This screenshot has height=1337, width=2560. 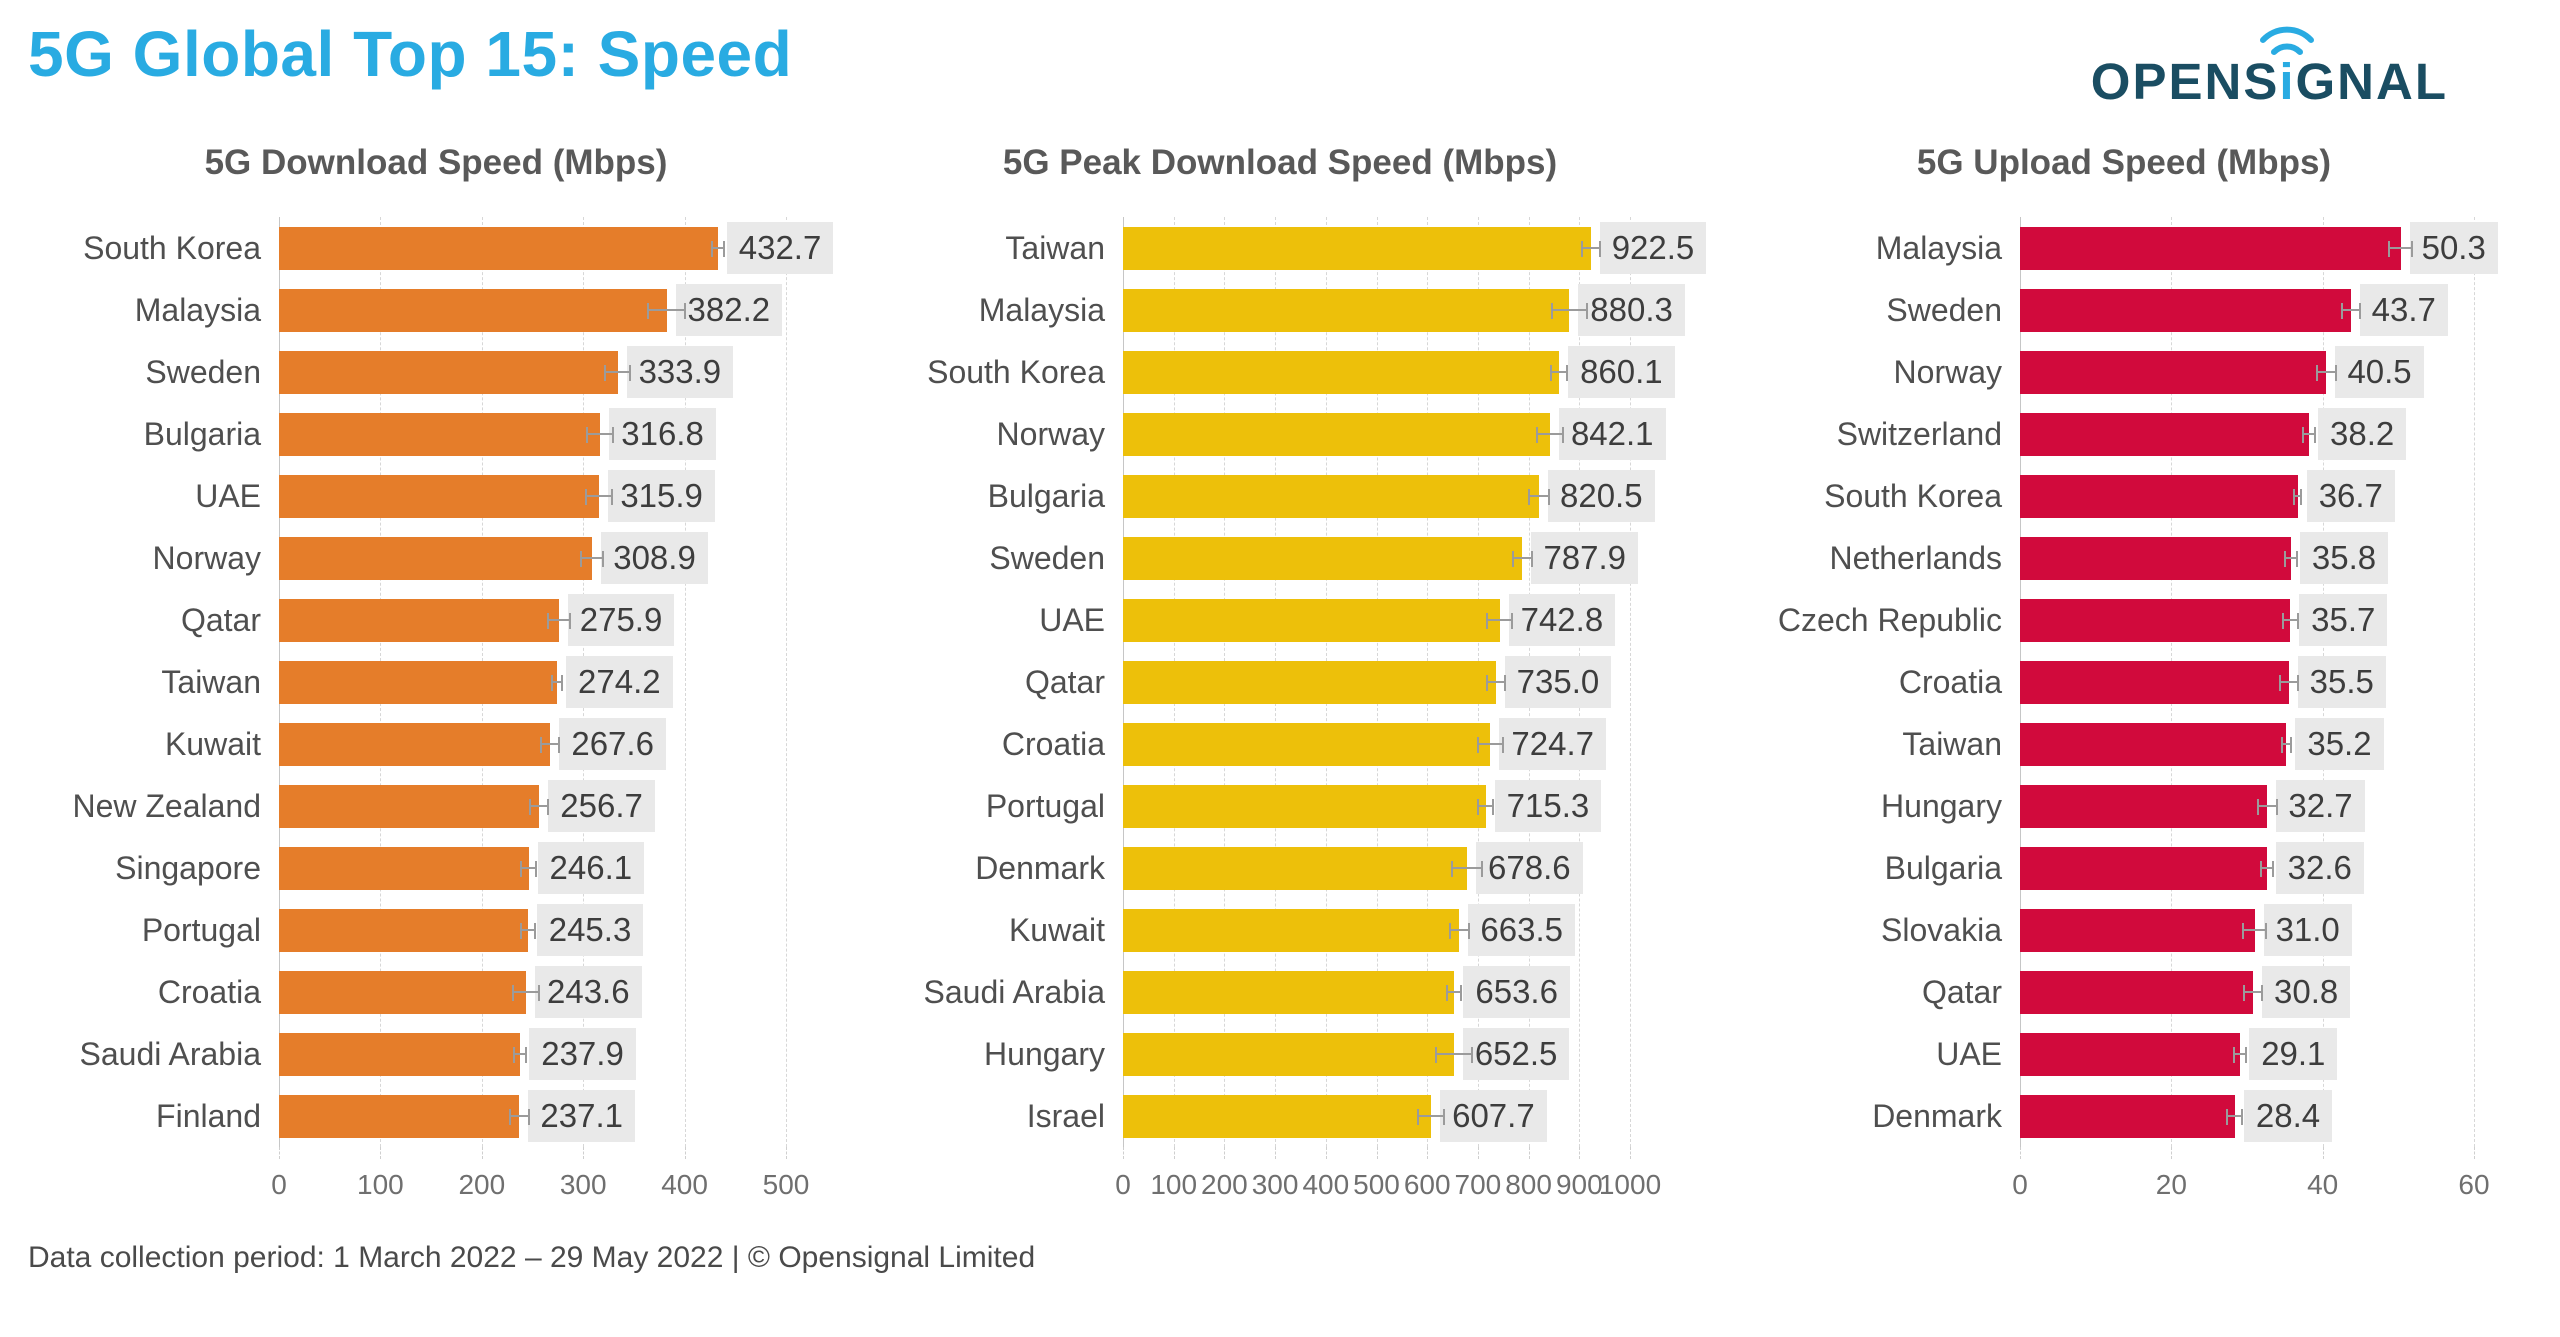 I want to click on category-label: Croatia, so click(x=1950, y=681).